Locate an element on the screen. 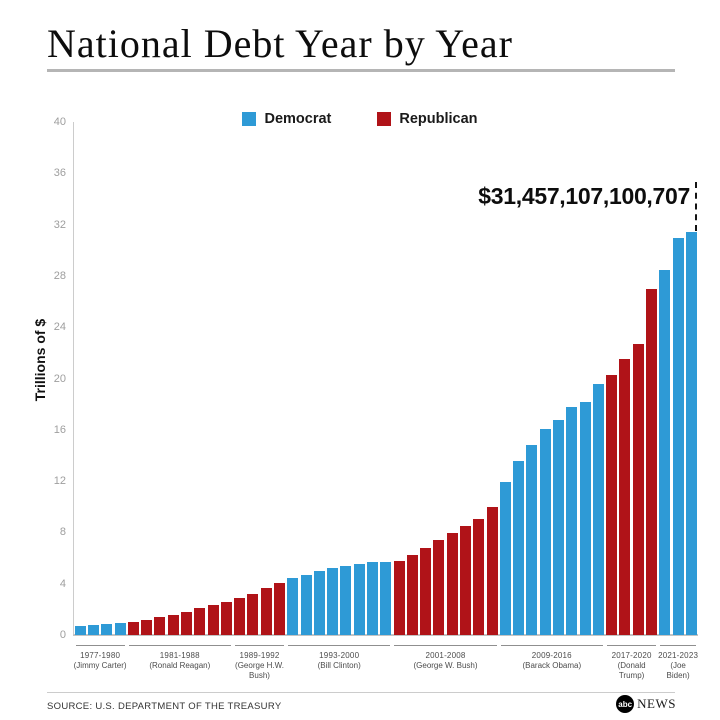  bar-2023 is located at coordinates (691, 433).